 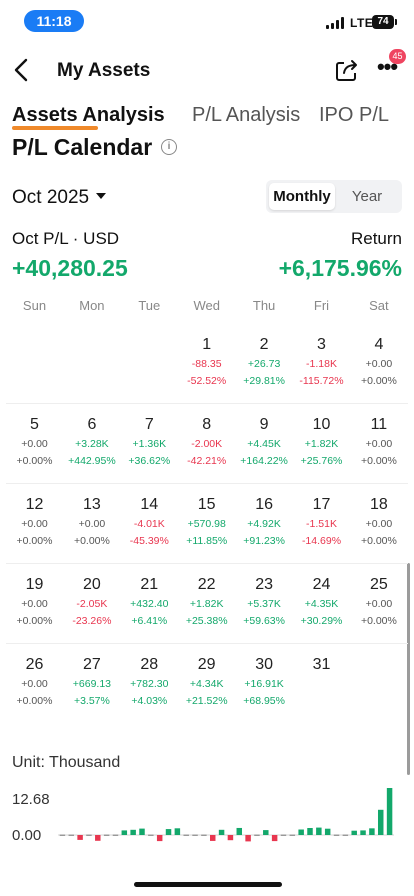 What do you see at coordinates (149, 438) in the screenshot?
I see `calendar-day-7: 7 +1.36K +36.62%` at bounding box center [149, 438].